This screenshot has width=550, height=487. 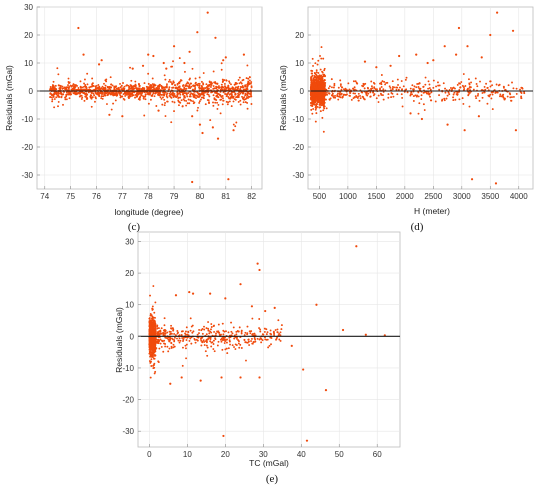 I want to click on y-ticks-e: 30 20 10 0 -10 -20 -30, so click(x=131, y=336).